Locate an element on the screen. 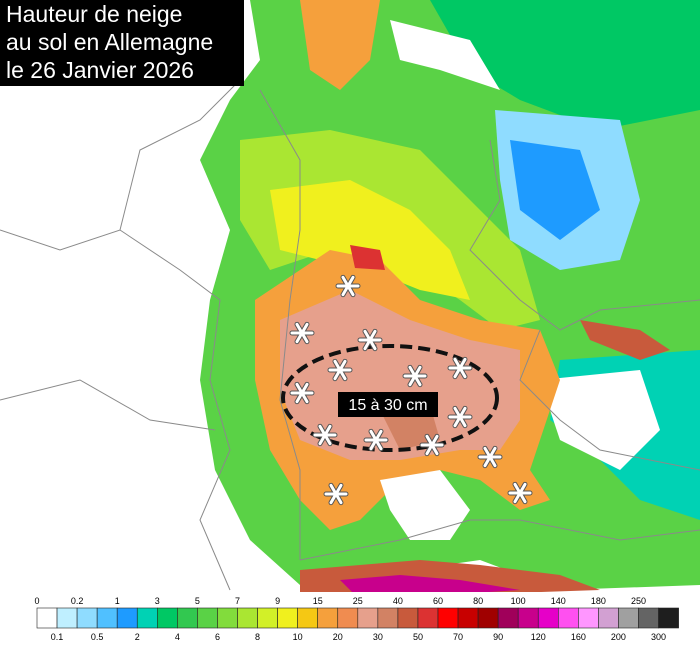 Image resolution: width=700 pixels, height=646 pixels. title-box is located at coordinates (122, 43).